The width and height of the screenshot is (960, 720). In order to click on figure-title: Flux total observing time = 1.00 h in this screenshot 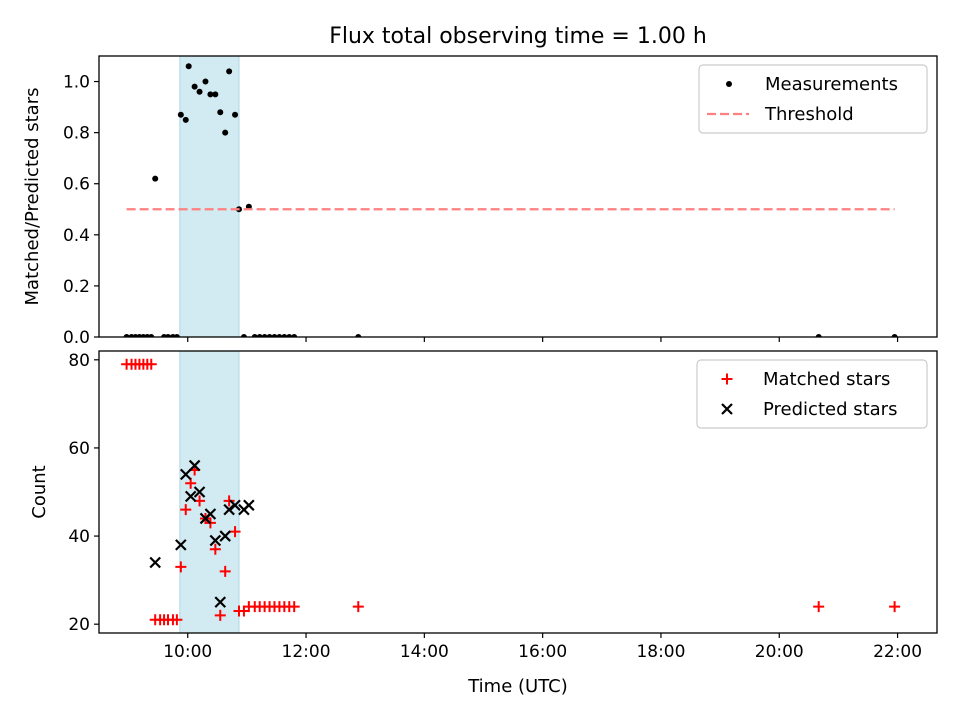, I will do `click(518, 36)`.